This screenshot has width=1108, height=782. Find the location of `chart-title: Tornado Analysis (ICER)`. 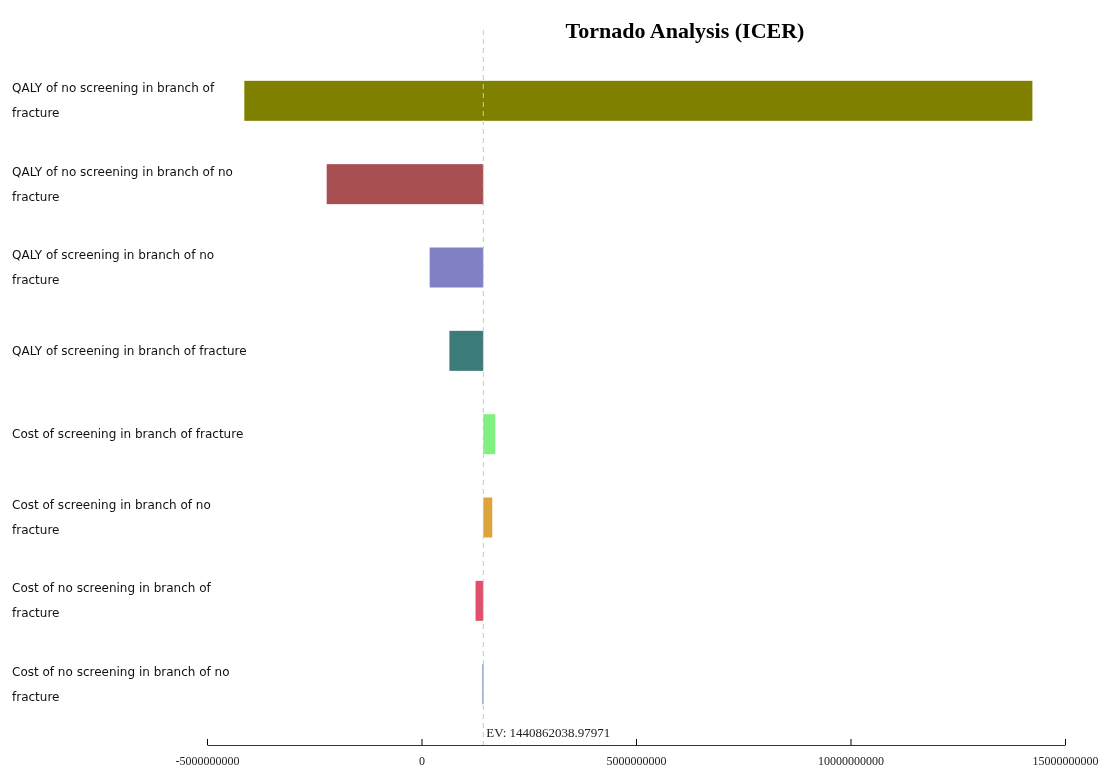

chart-title: Tornado Analysis (ICER) is located at coordinates (685, 30).